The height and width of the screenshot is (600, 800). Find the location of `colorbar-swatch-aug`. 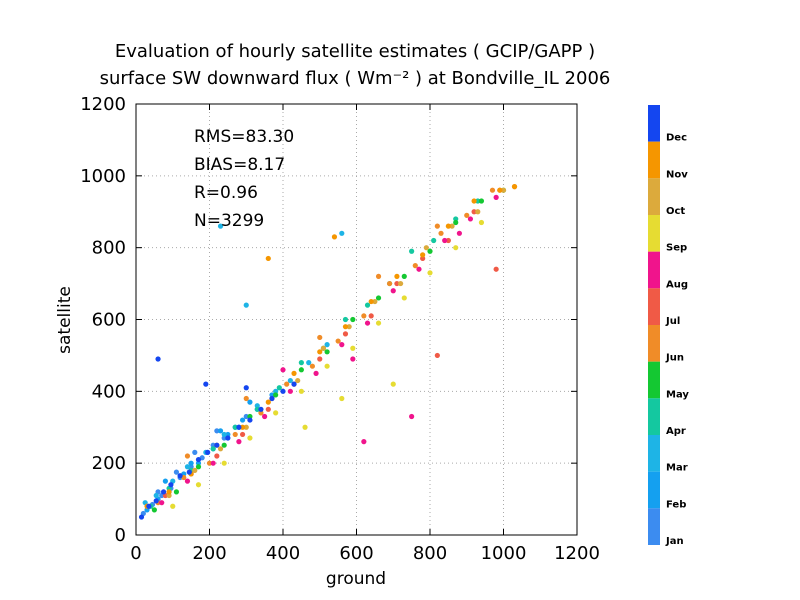

colorbar-swatch-aug is located at coordinates (654, 270).